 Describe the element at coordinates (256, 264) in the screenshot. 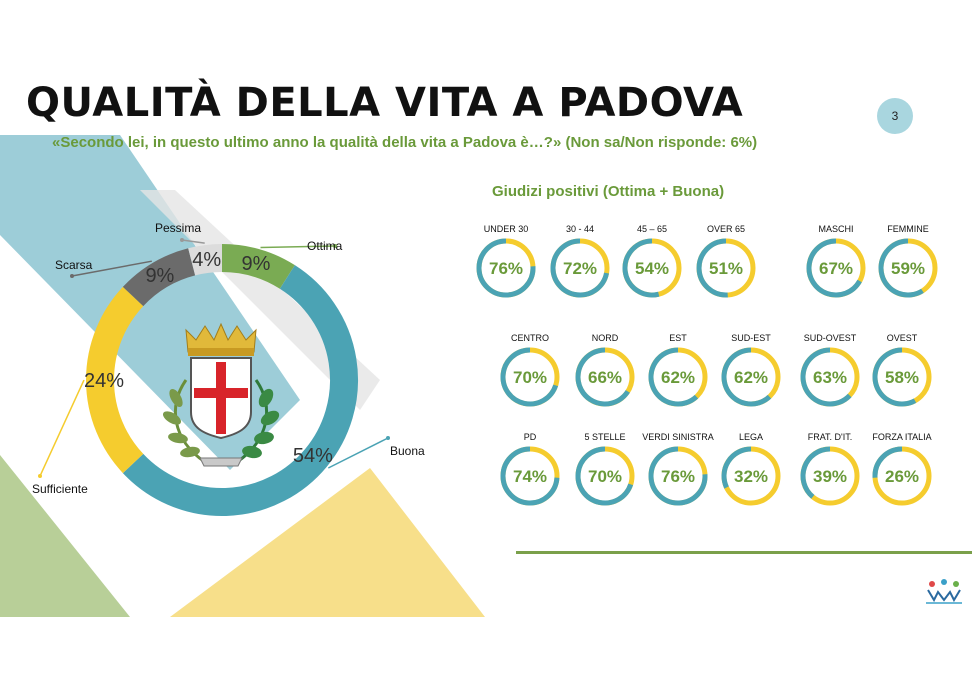

I see `donut-value-label-ottima: 9%` at that location.